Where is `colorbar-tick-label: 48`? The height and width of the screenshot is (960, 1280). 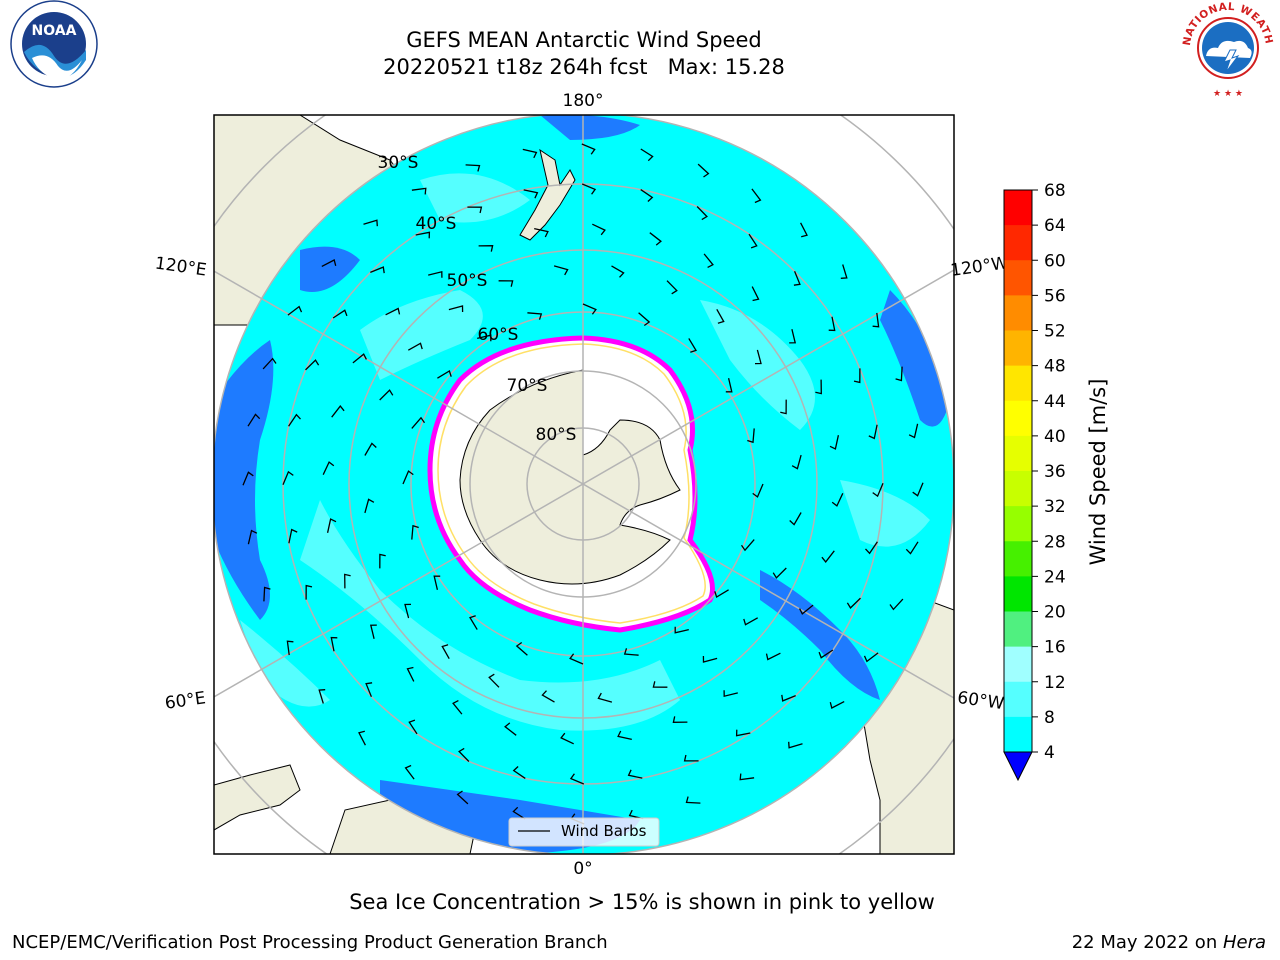
colorbar-tick-label: 48 is located at coordinates (1055, 367).